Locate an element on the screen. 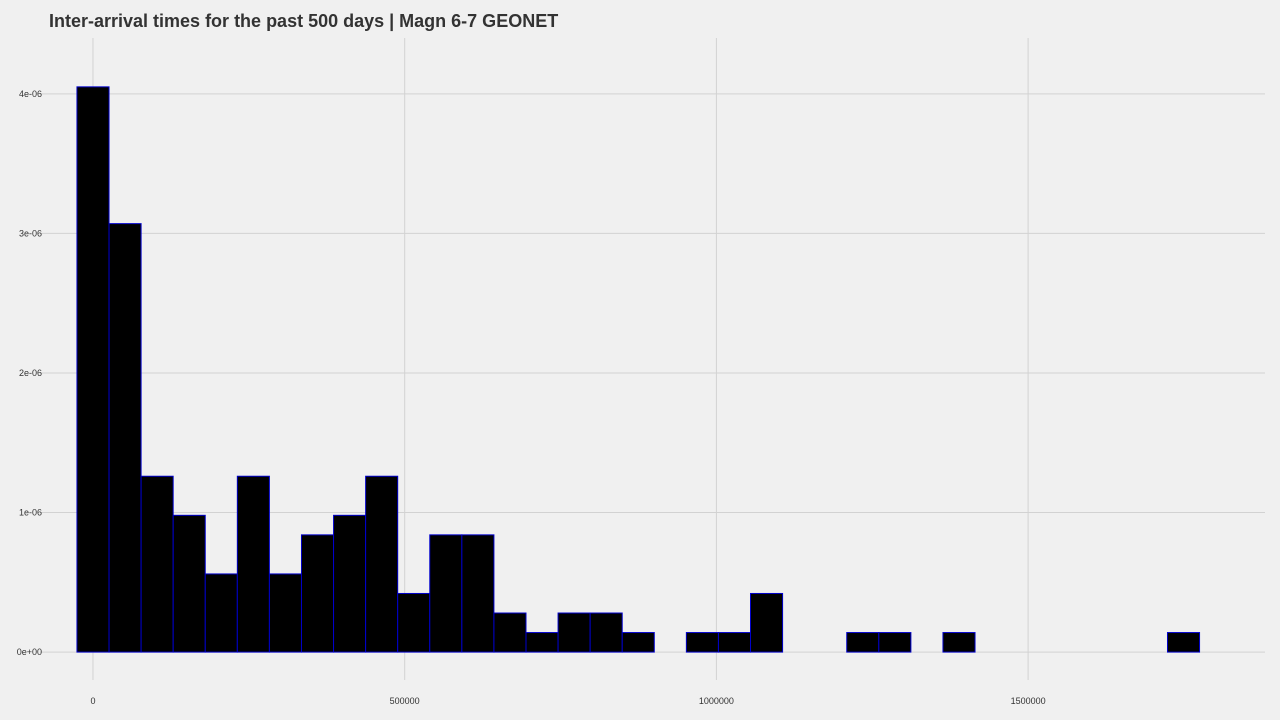 The width and height of the screenshot is (1280, 720). y-axis-ticks: 0e+00 1e-06 2e-06 3e-06 4e-06 is located at coordinates (29, 373).